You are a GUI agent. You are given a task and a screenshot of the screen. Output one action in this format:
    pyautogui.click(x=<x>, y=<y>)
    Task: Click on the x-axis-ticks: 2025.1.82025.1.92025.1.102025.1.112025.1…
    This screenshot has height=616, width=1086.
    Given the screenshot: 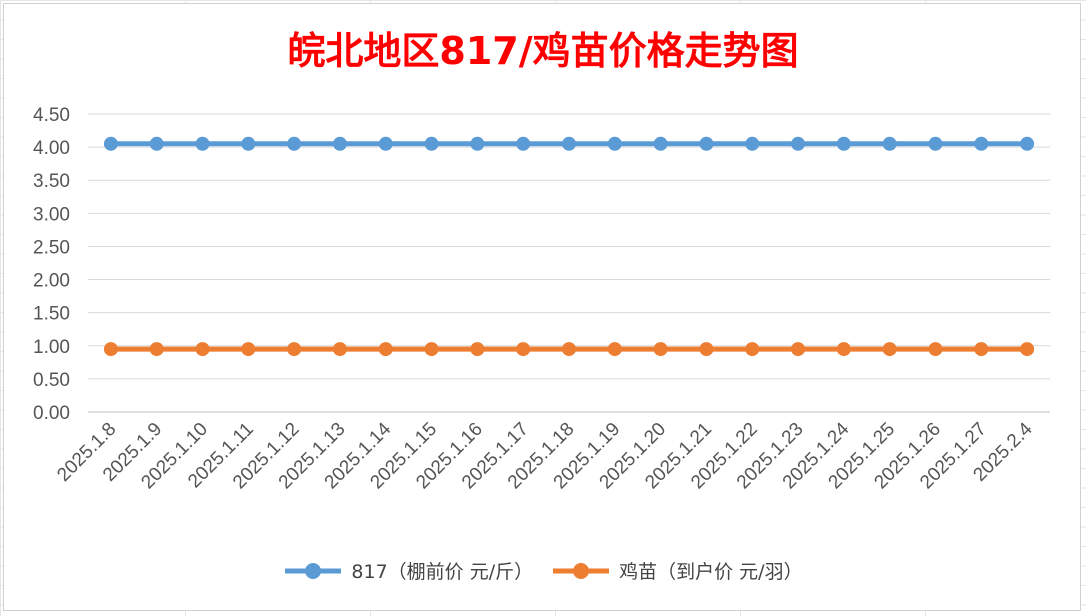 What is the action you would take?
    pyautogui.click(x=545, y=455)
    